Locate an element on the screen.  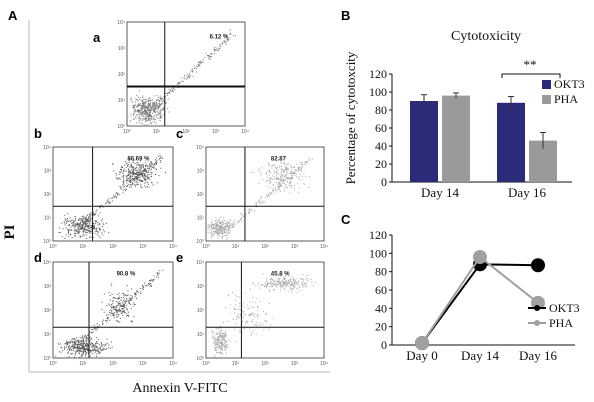
chart-c-x-tick-label: Day 16 is located at coordinates (538, 355).